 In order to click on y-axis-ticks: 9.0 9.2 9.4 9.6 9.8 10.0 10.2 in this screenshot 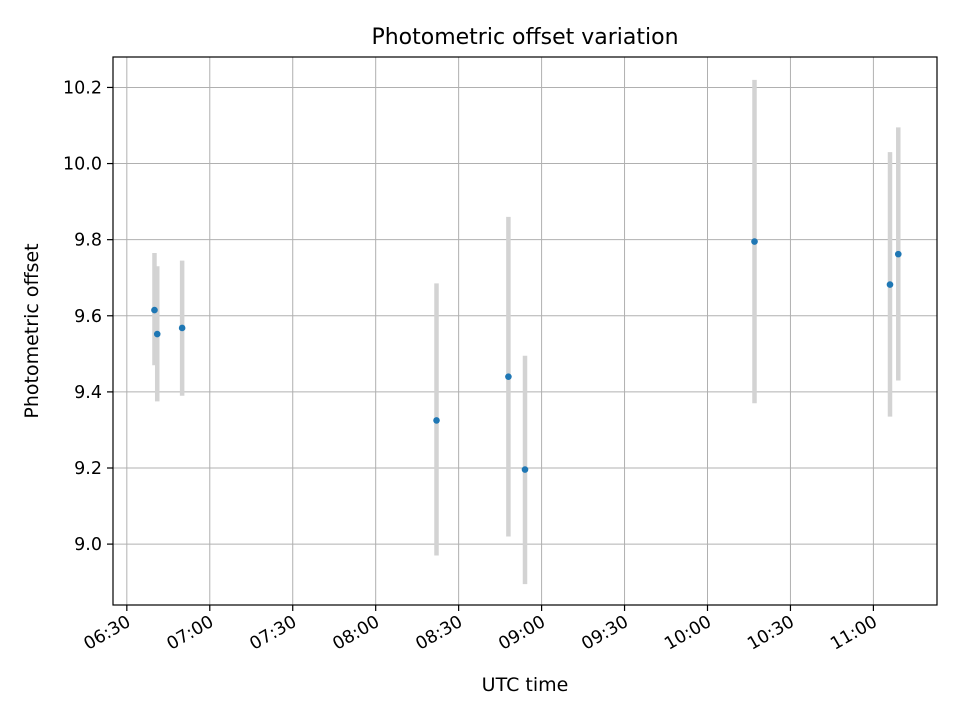, I will do `click(88, 316)`.